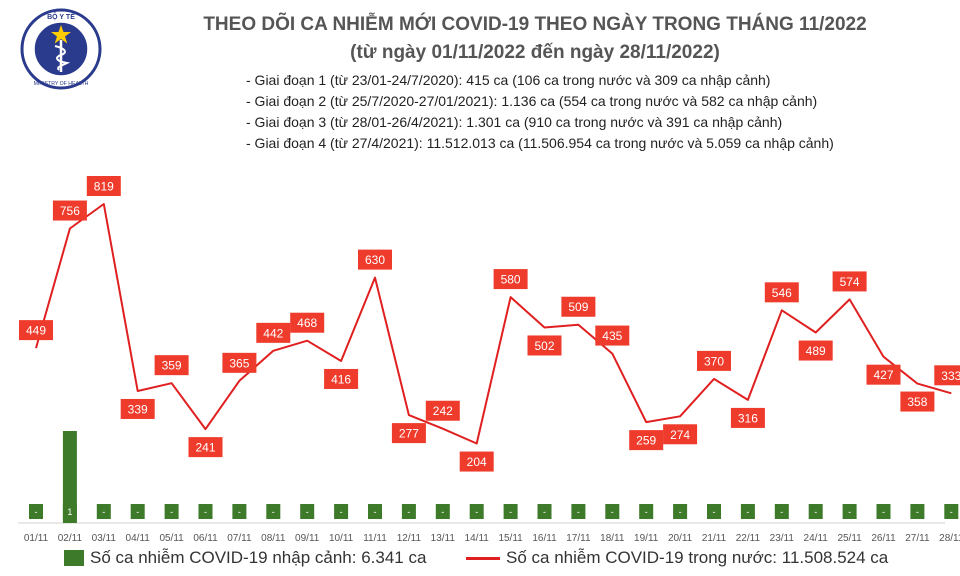 This screenshot has width=960, height=576. I want to click on domestic-value-label: 359, so click(172, 366).